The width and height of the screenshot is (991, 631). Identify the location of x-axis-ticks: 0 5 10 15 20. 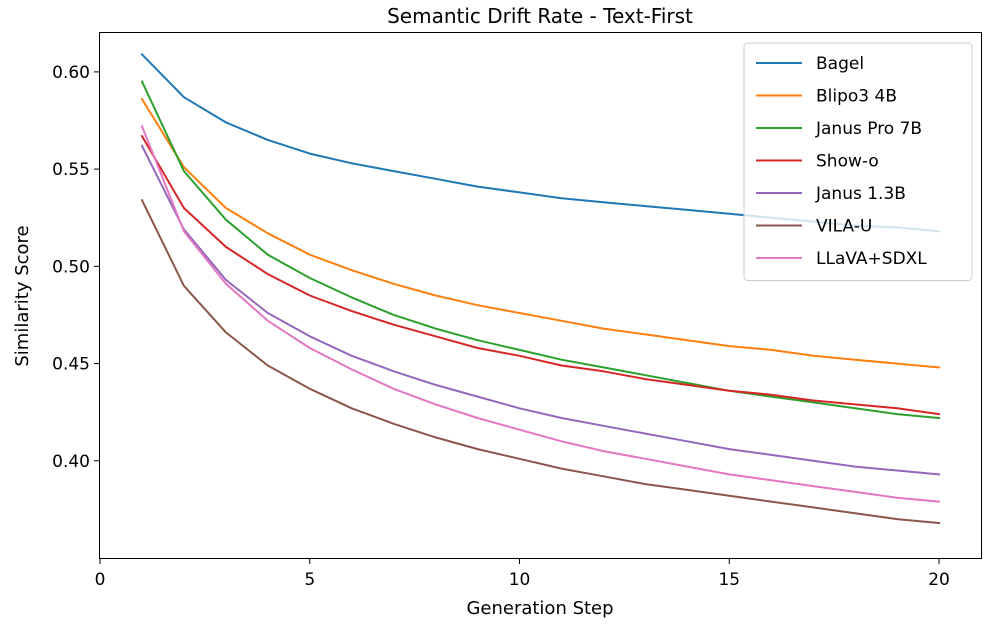
(522, 574).